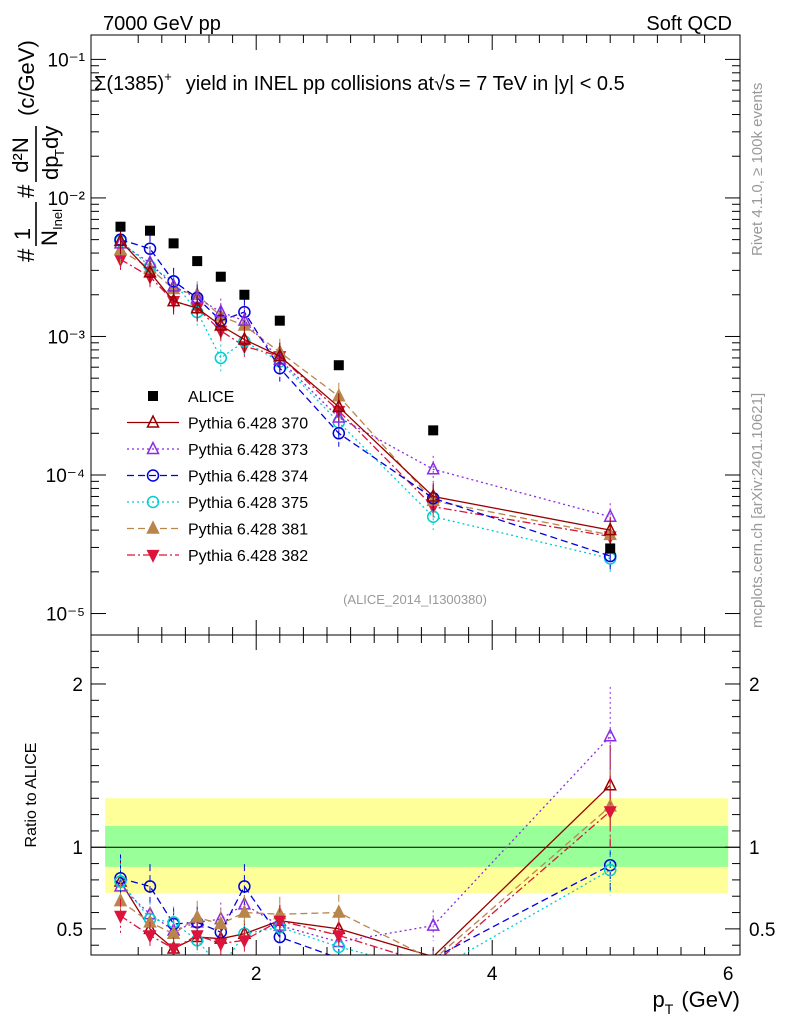 This screenshot has height=1024, width=786. I want to click on x-tick-label: 6, so click(728, 974).